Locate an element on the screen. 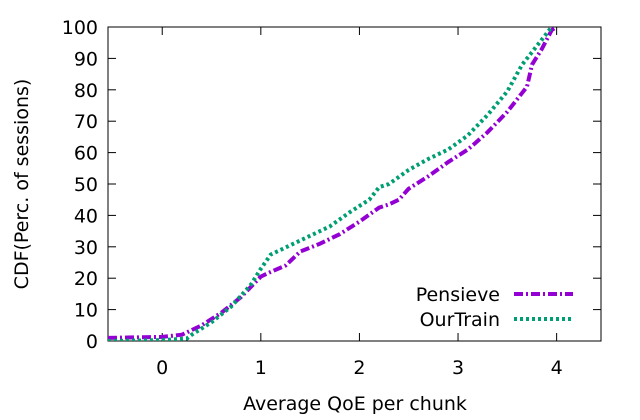 This screenshot has width=640, height=420. y-tick-label: 0 is located at coordinates (92, 342).